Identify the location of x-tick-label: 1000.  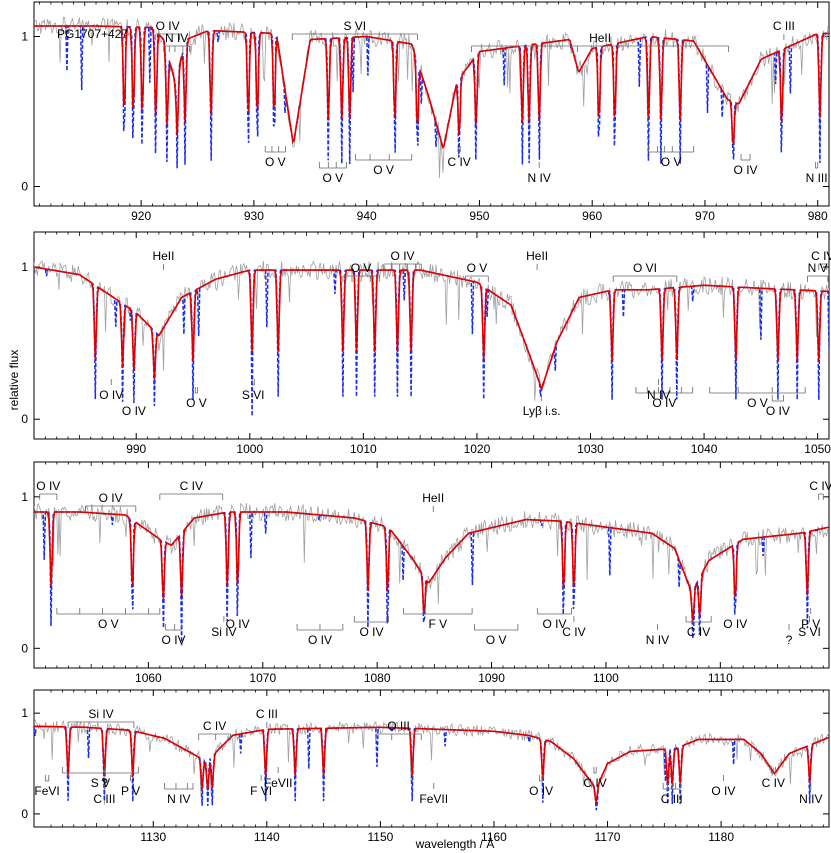
(249, 449).